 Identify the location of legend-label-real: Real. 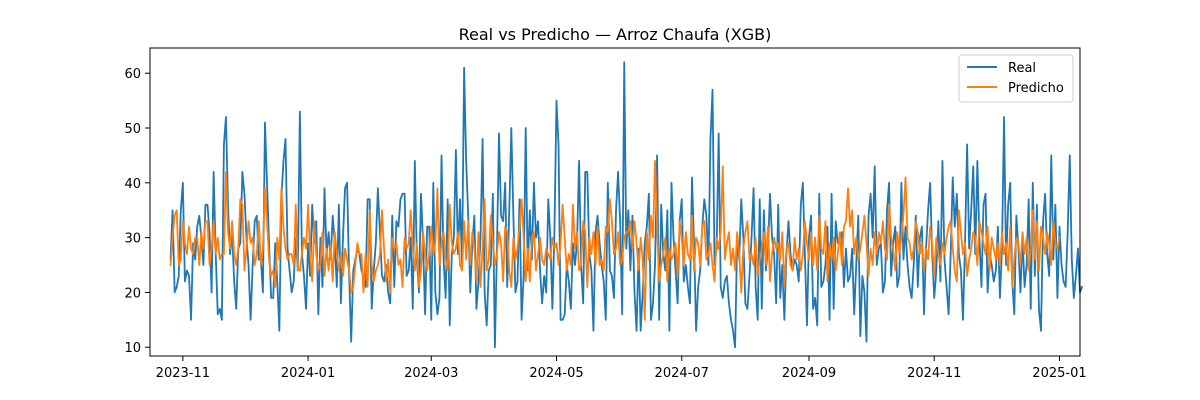
(1022, 68).